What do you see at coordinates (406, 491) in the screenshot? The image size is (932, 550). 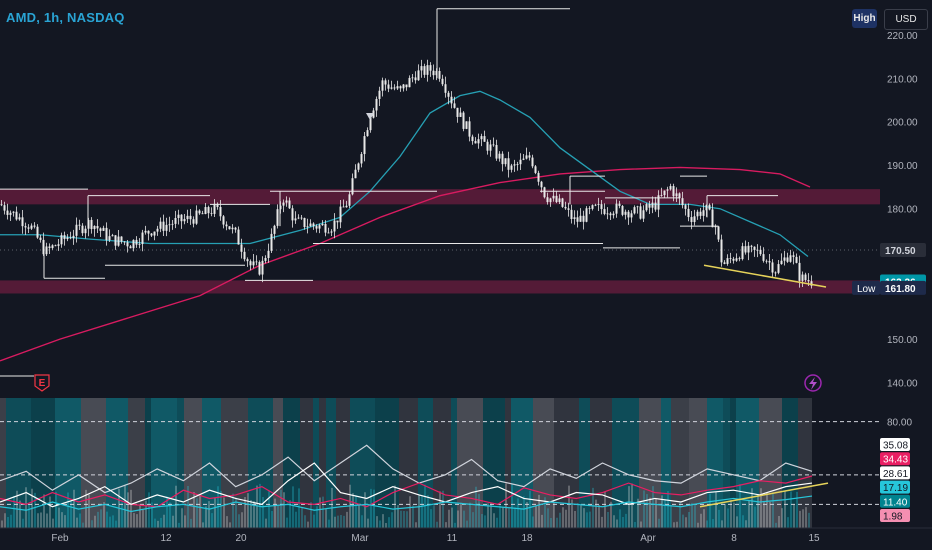 I see `oscillator-series-line` at bounding box center [406, 491].